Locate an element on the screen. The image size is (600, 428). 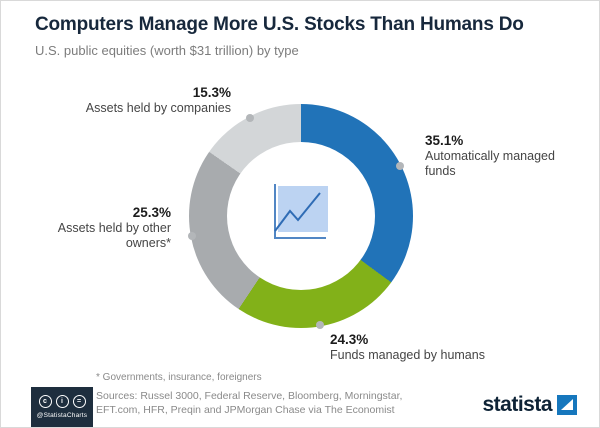
segment-pct: 35.1% is located at coordinates (444, 140).